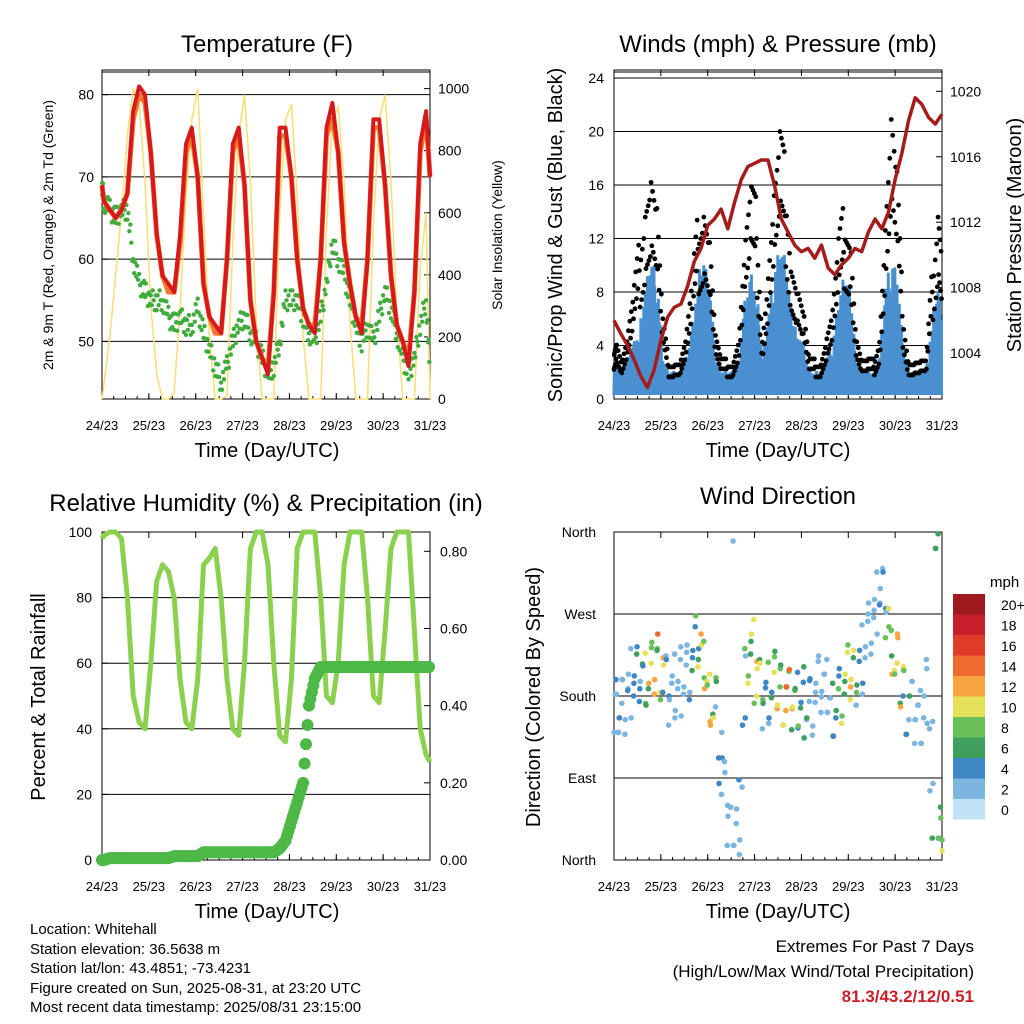 This screenshot has height=1024, width=1024. What do you see at coordinates (429, 667) in the screenshot?
I see `precip-point` at bounding box center [429, 667].